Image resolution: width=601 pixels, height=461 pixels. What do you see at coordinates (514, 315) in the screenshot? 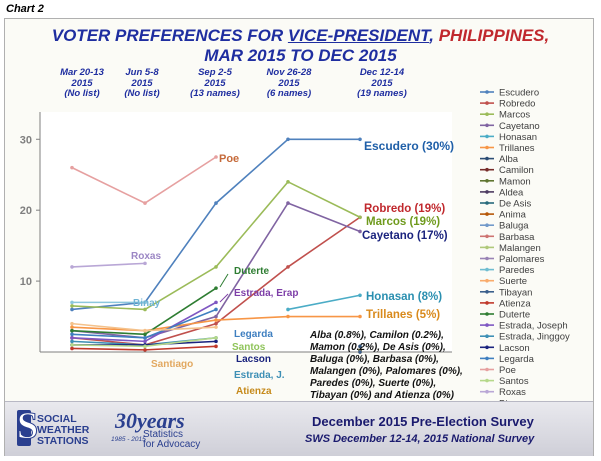
I see `legend-label-duterte: Duterte` at bounding box center [514, 315].